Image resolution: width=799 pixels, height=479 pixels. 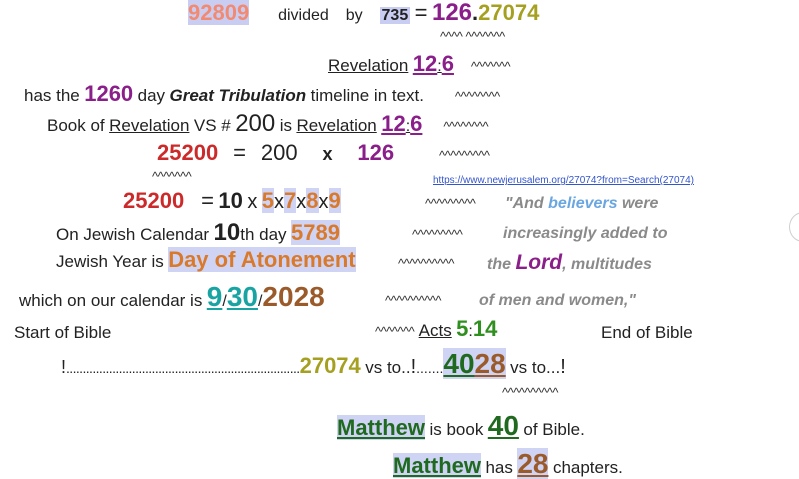 I want to click on number-200: 200, so click(x=255, y=123).